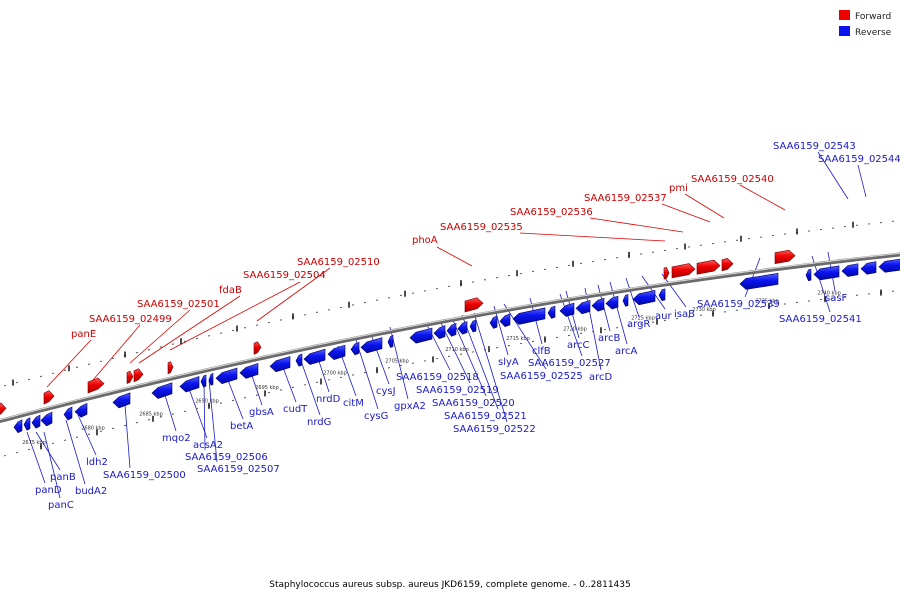 This screenshot has width=900, height=600. What do you see at coordinates (859, 159) in the screenshot?
I see `reverse-gene-label: SAA6159_02544` at bounding box center [859, 159].